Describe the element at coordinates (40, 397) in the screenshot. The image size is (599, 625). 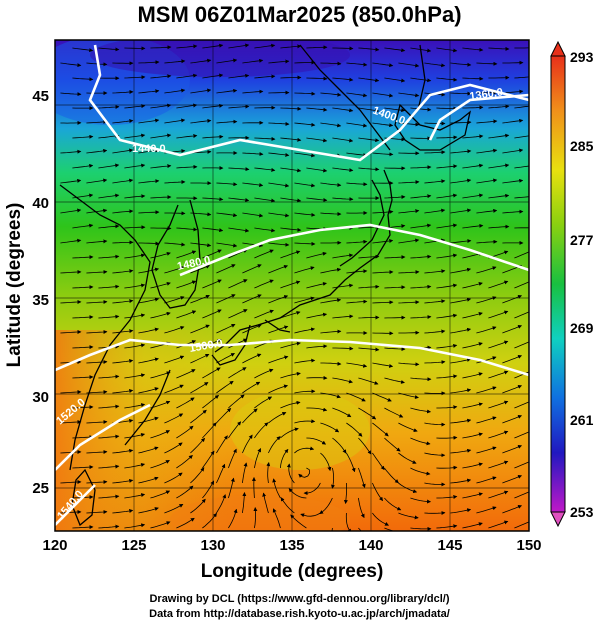
I see `y-tick-label: 30` at that location.